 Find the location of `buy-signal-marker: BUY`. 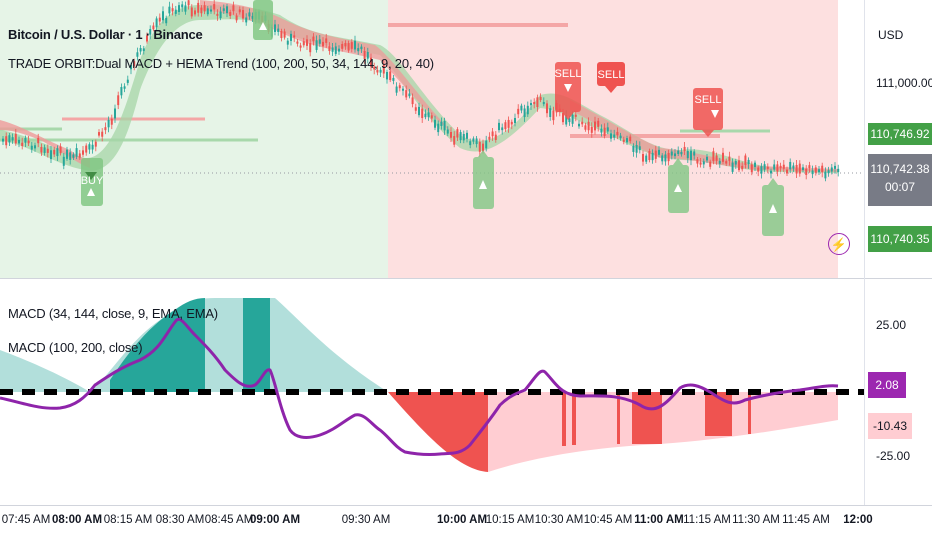

buy-signal-marker: BUY is located at coordinates (92, 182).